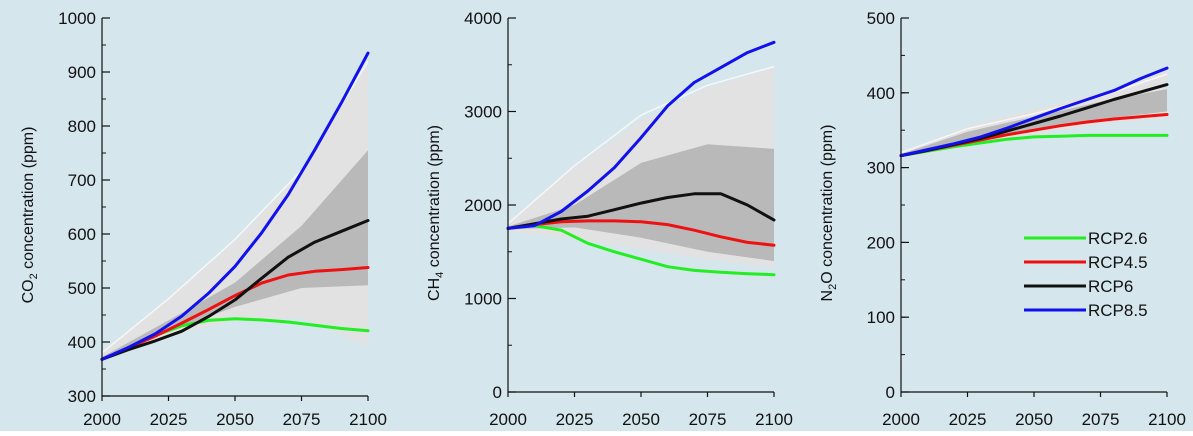 The height and width of the screenshot is (436, 1193). Describe the element at coordinates (1118, 238) in the screenshot. I see `legend-label: RCP2.6` at that location.